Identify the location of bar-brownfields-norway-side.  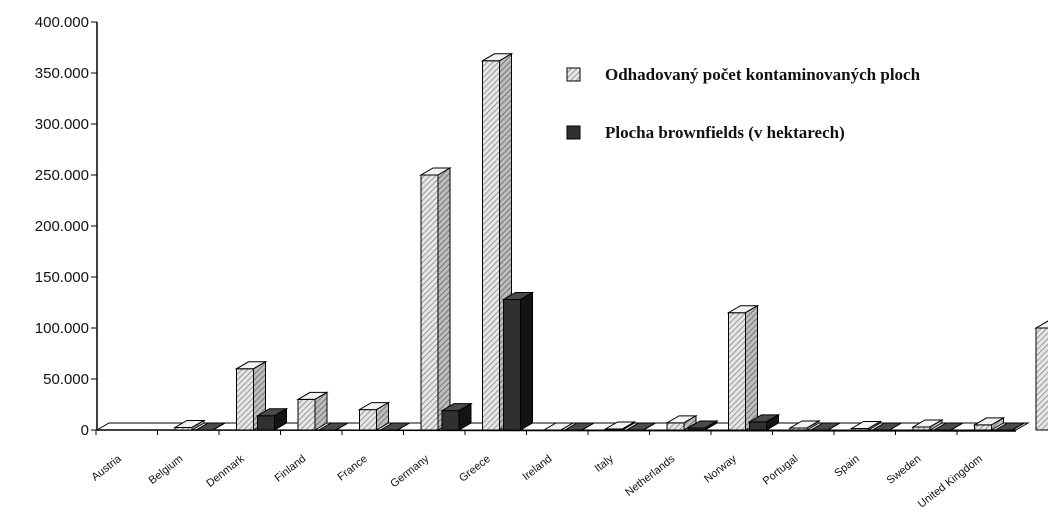
(834, 426).